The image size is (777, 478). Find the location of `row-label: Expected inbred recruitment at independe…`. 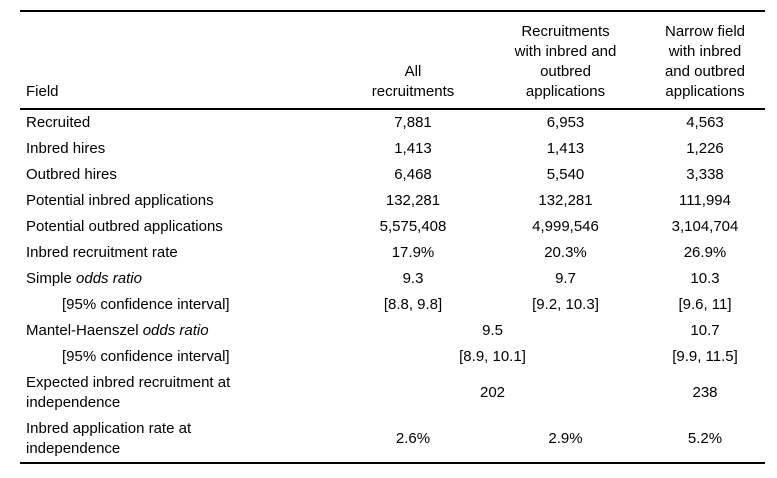

row-label: Expected inbred recruitment at independe… is located at coordinates (128, 392).